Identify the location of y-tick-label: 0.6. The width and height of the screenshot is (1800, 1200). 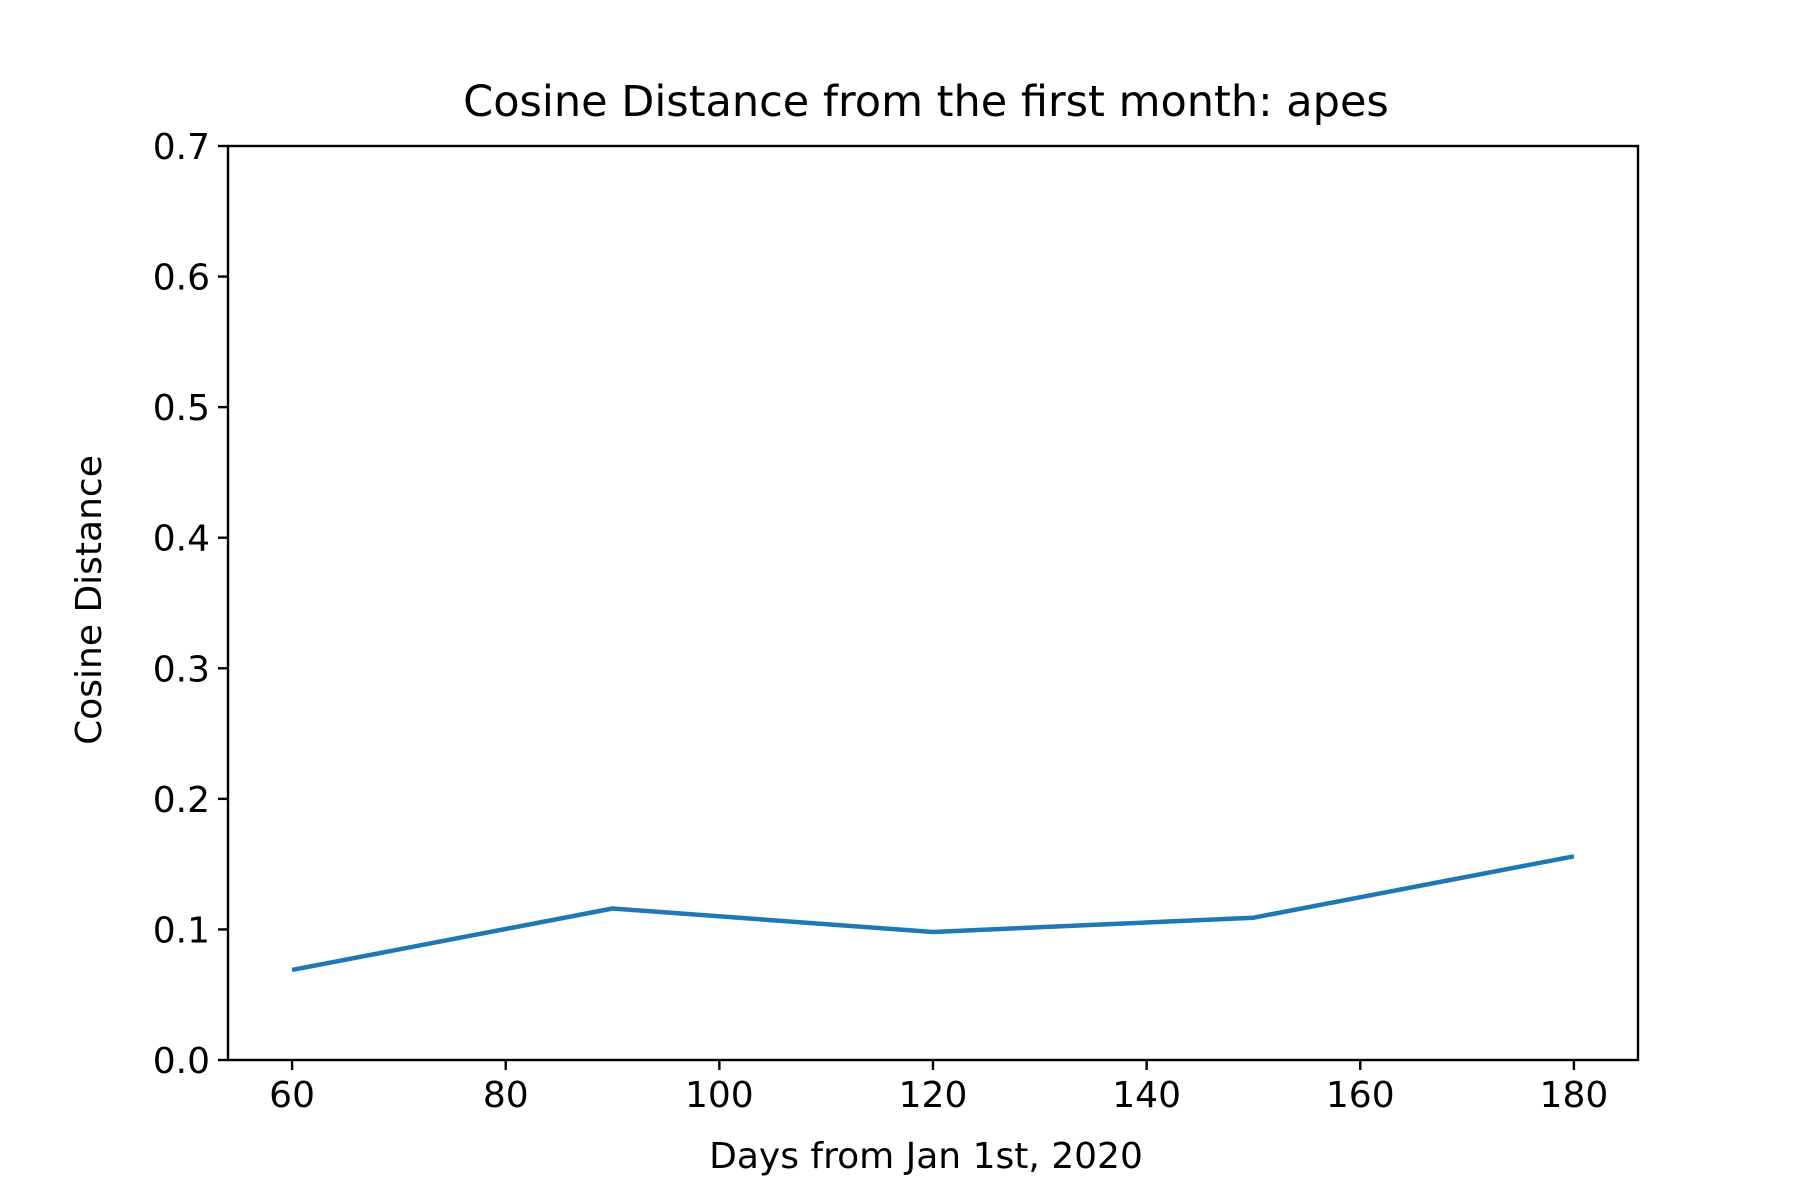
(181, 278).